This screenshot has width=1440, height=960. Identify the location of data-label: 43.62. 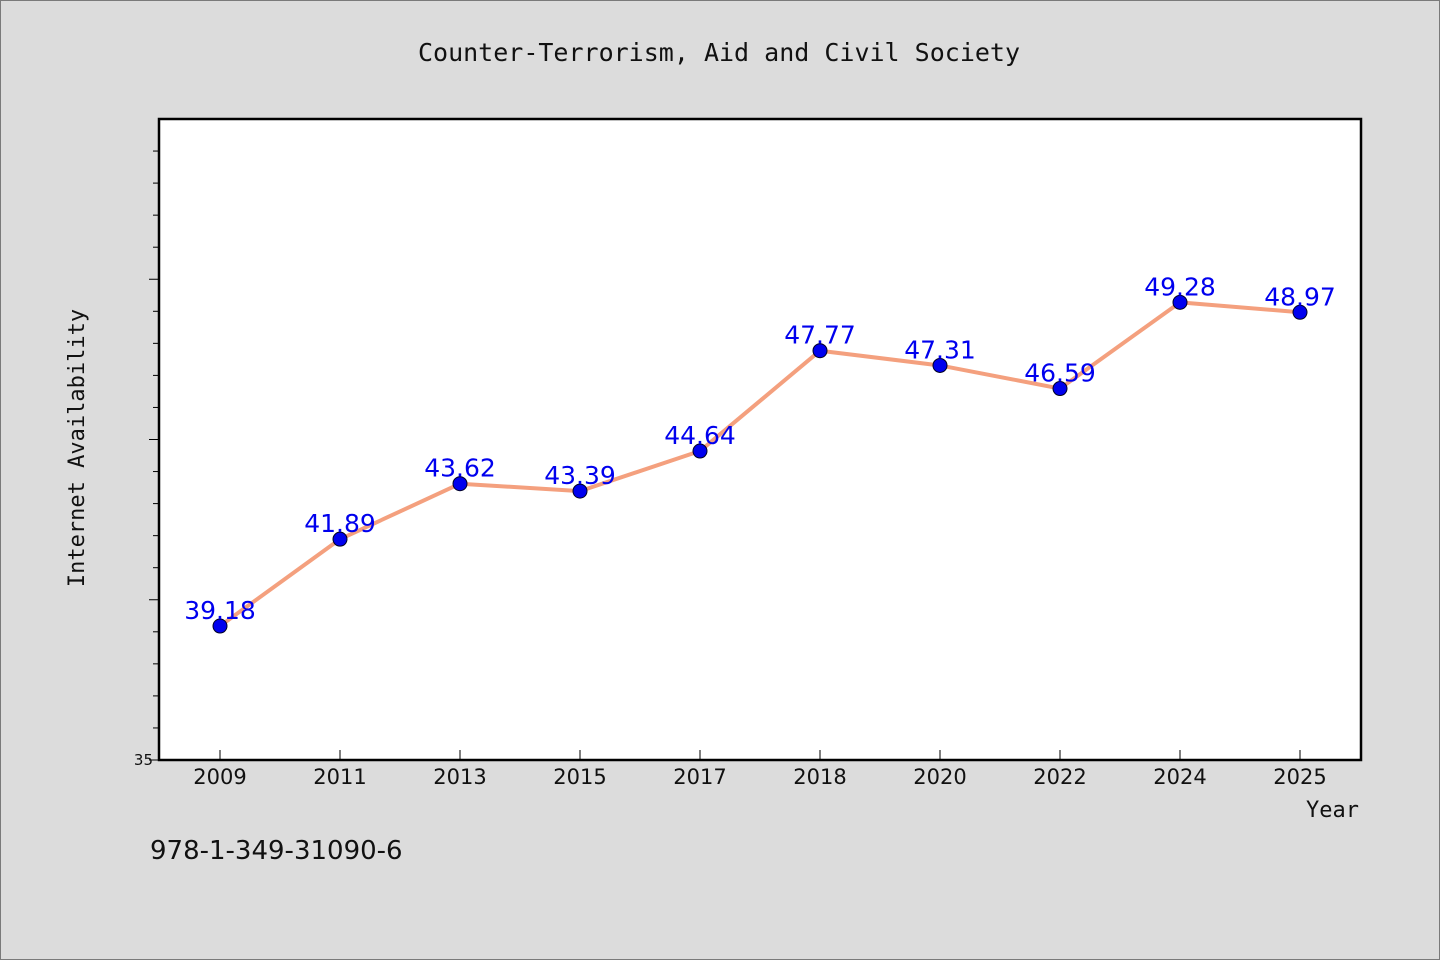
(460, 468).